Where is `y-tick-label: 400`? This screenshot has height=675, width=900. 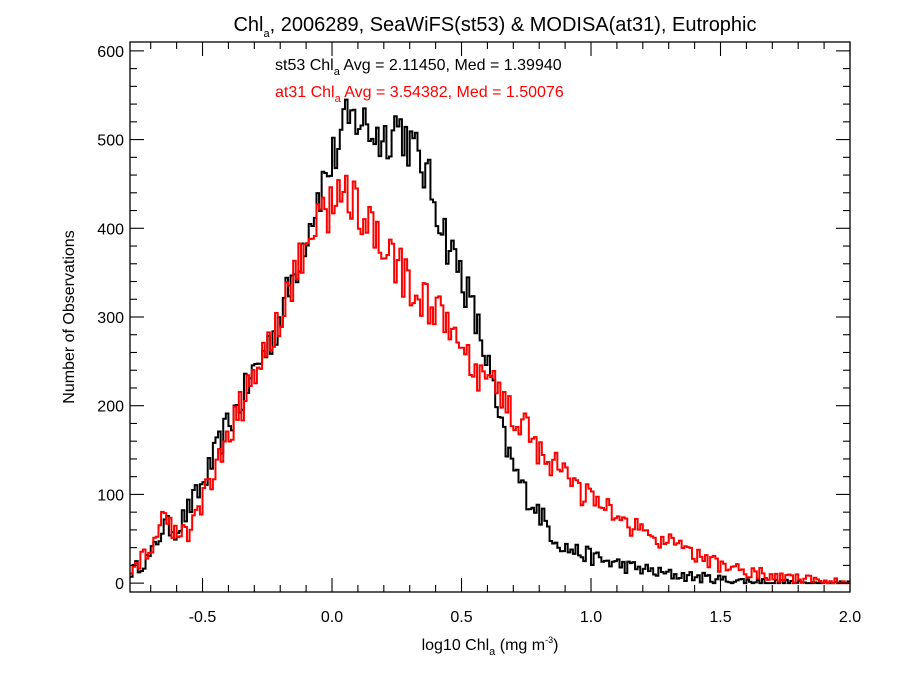
y-tick-label: 400 is located at coordinates (110, 229).